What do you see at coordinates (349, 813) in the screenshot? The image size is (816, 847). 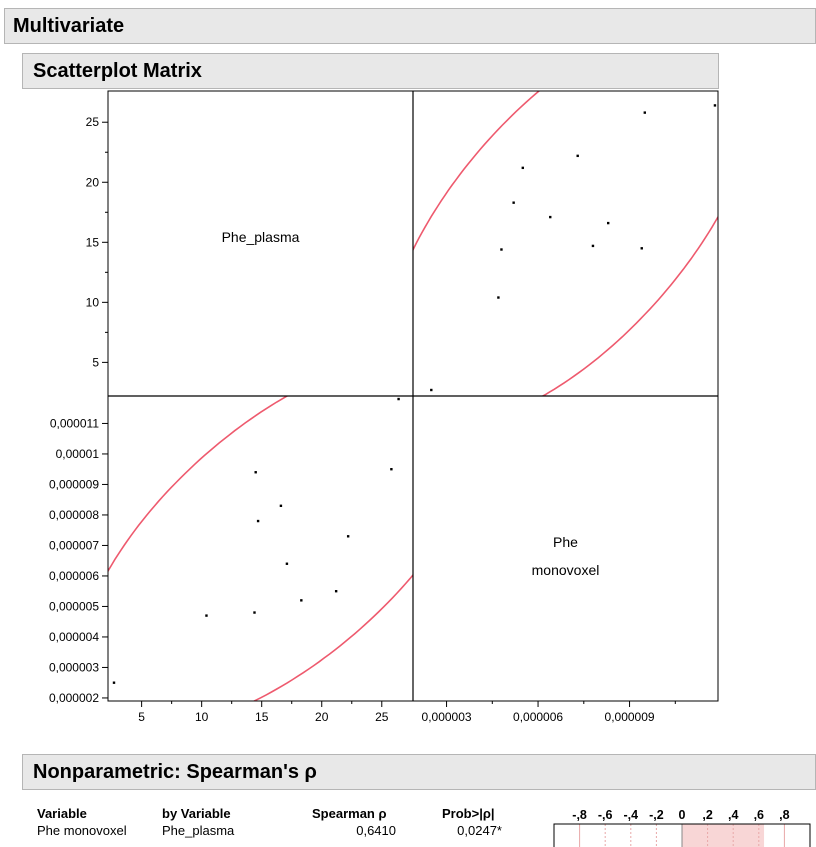 I see `col-spearman-rho-header: Spearman ρ` at bounding box center [349, 813].